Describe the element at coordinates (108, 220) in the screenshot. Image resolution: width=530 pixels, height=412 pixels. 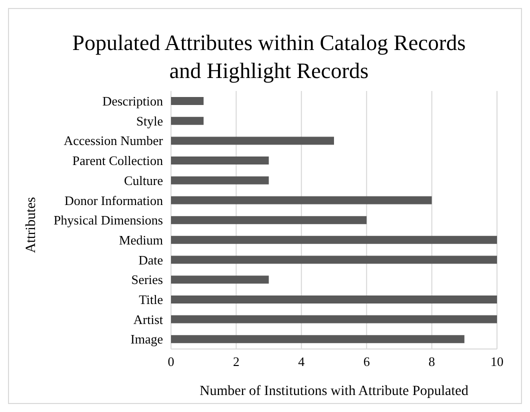
I see `y-tick-label: Physical Dimensions` at that location.